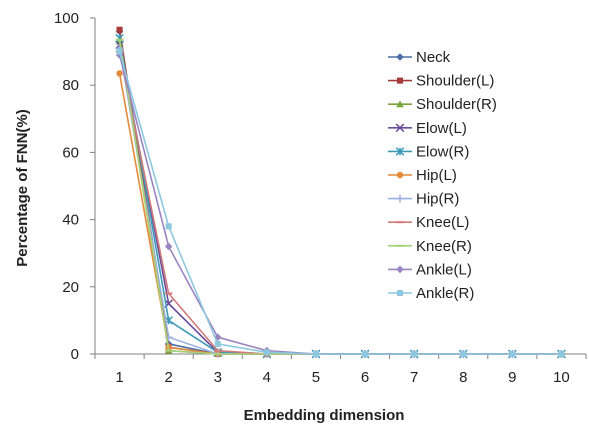  Describe the element at coordinates (455, 81) in the screenshot. I see `legend-label: Shoulder(L)` at that location.